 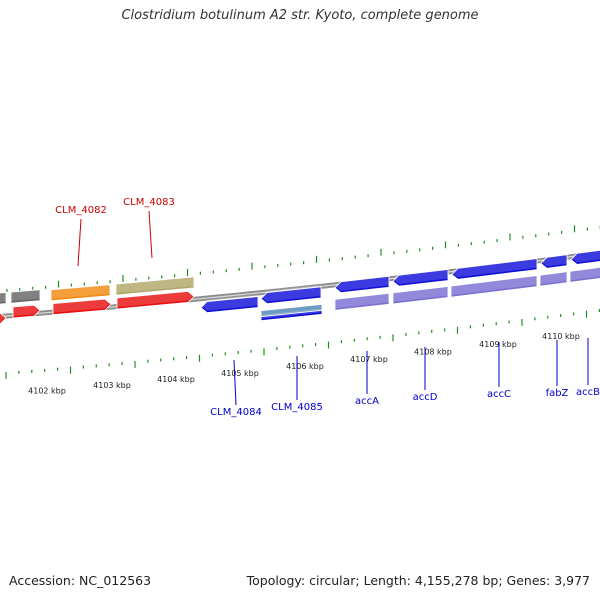 What do you see at coordinates (499, 394) in the screenshot?
I see `gene-label-bottom: accC` at bounding box center [499, 394].